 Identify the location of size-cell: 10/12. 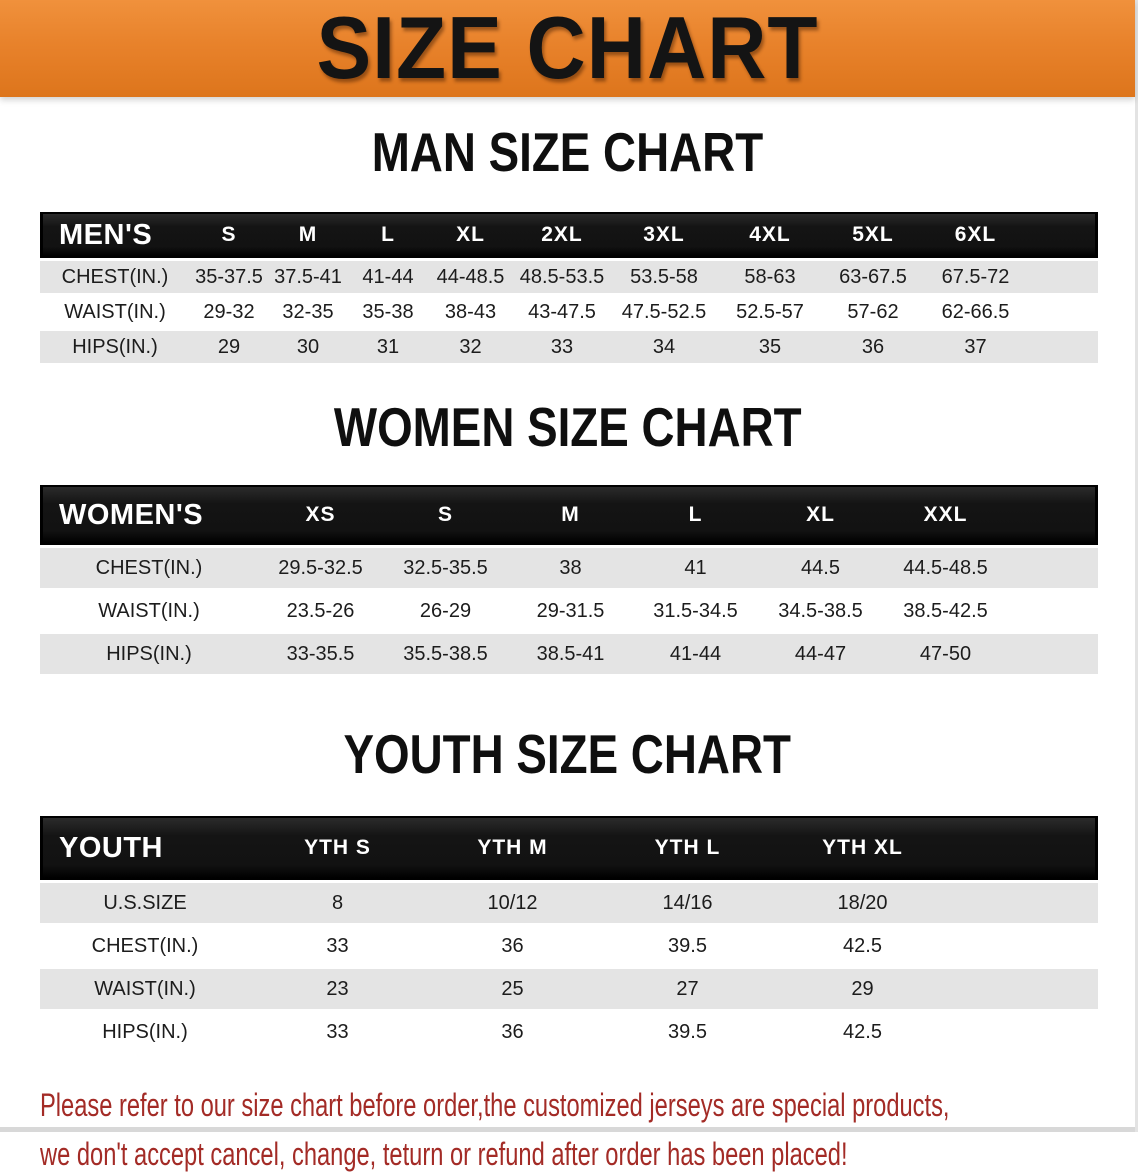
(512, 903).